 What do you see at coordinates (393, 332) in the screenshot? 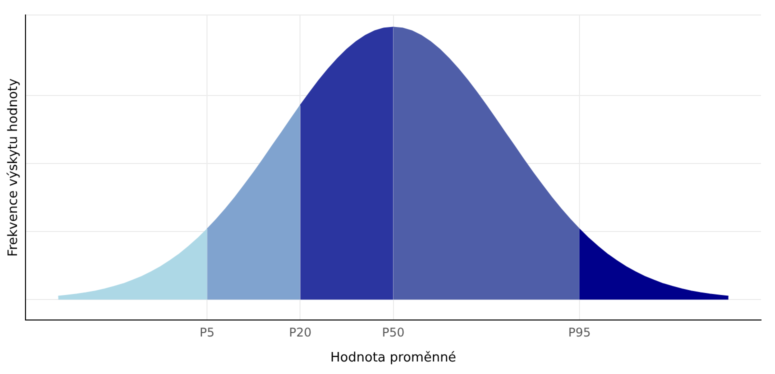
I see `x-tick-label: P50` at bounding box center [393, 332].